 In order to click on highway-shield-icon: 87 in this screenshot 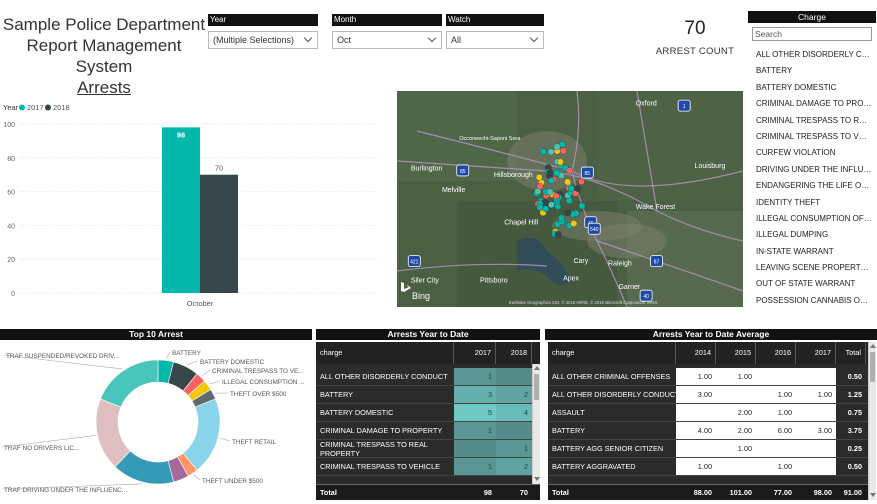, I will do `click(656, 261)`.